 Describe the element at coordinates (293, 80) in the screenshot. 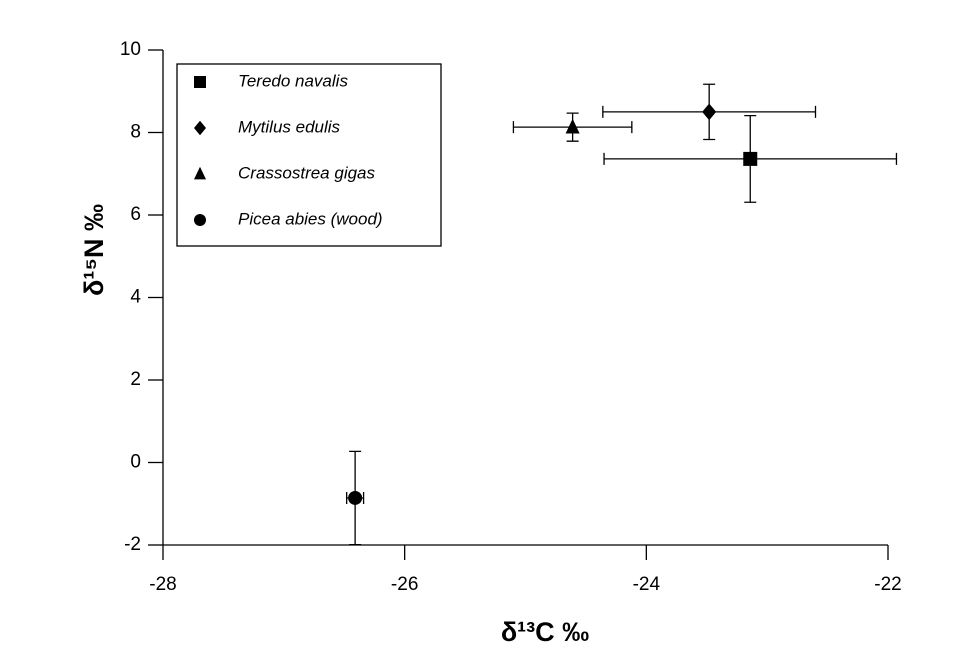

I see `legend-label: Teredo navalis` at that location.